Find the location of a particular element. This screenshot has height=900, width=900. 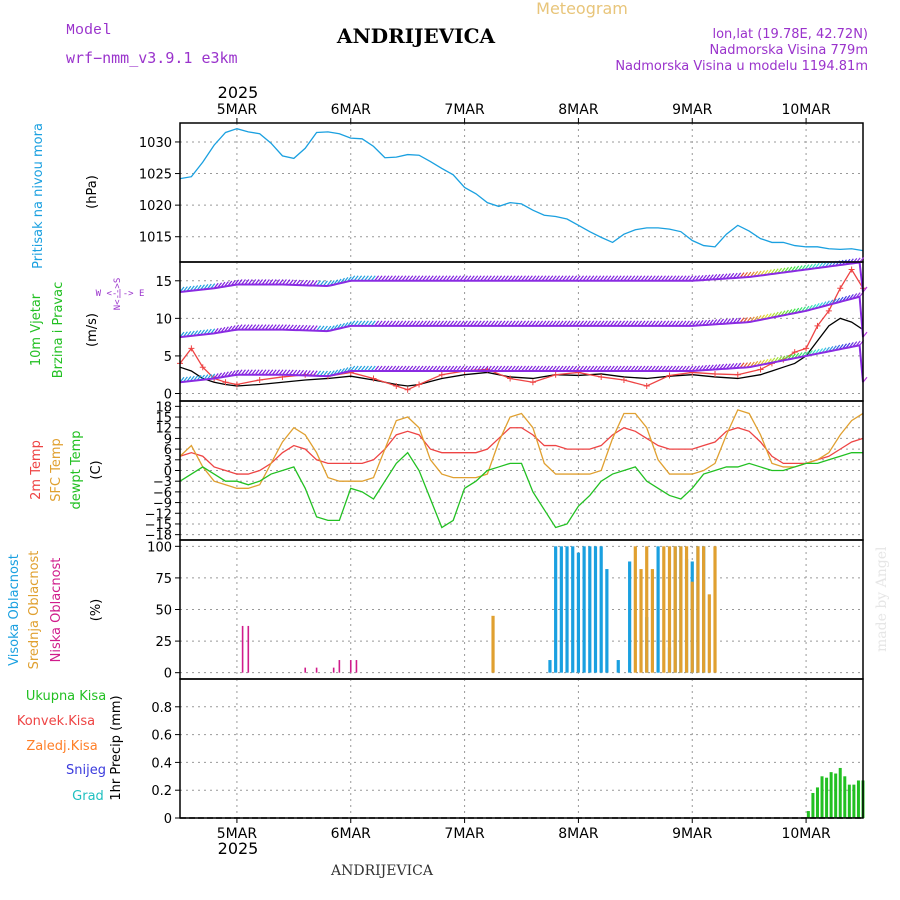

legend-freezing-rain: Zaledj.Kisa is located at coordinates (61, 746).